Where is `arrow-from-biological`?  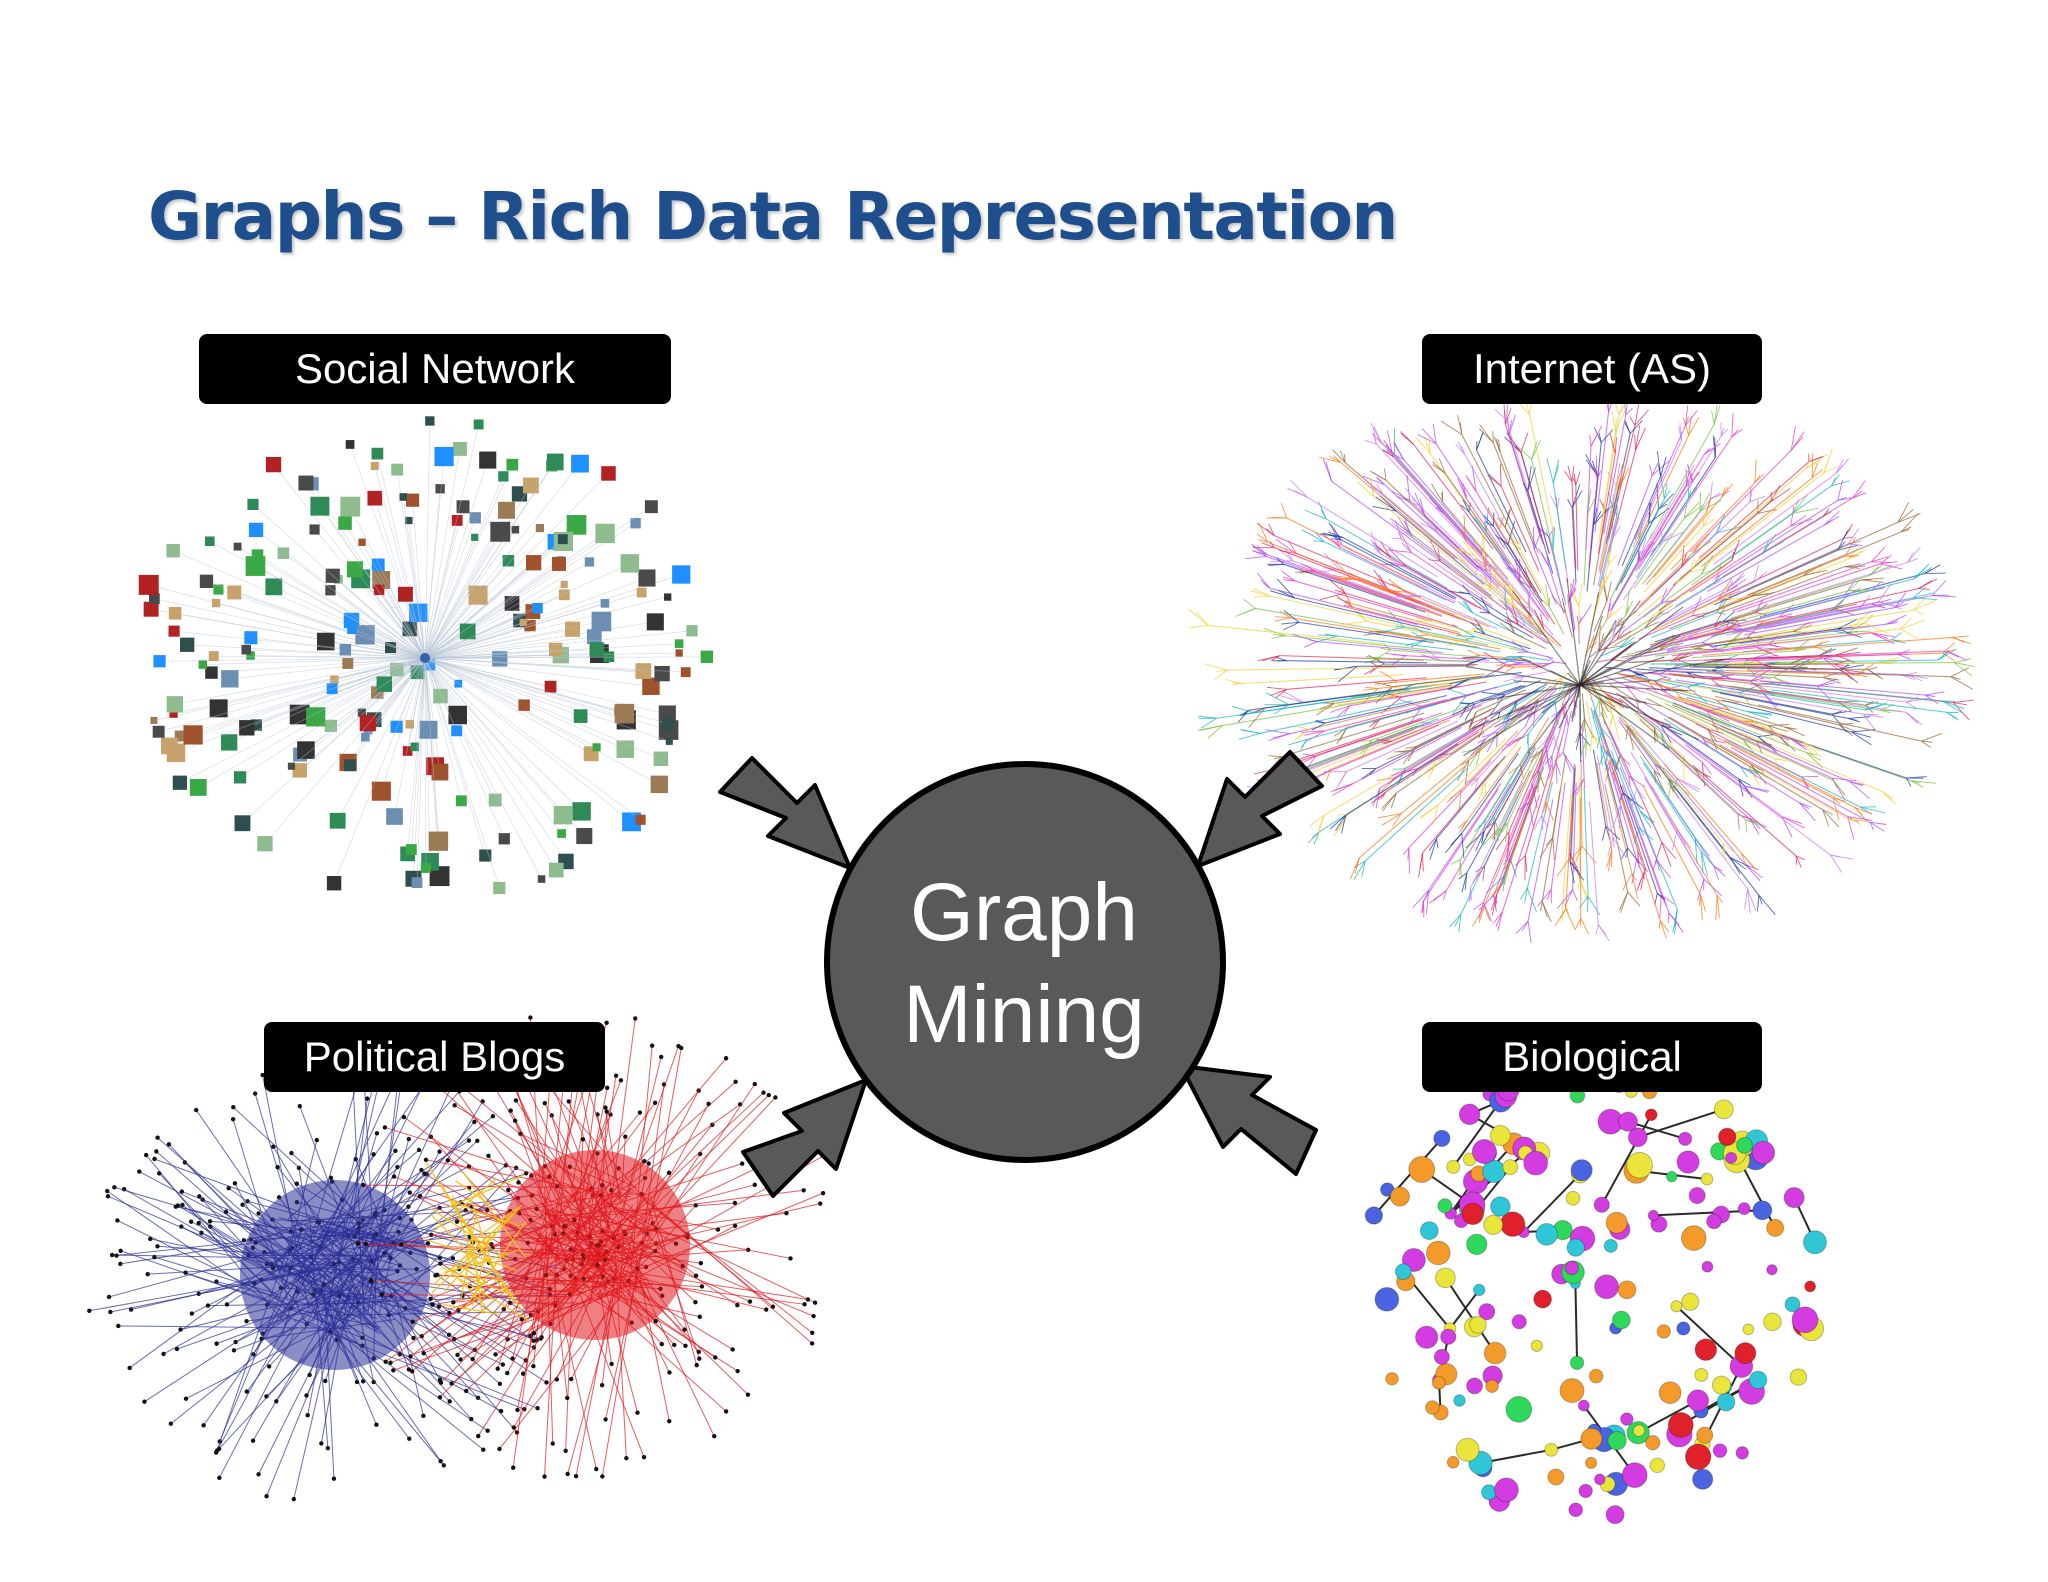 arrow-from-biological is located at coordinates (1248, 1120).